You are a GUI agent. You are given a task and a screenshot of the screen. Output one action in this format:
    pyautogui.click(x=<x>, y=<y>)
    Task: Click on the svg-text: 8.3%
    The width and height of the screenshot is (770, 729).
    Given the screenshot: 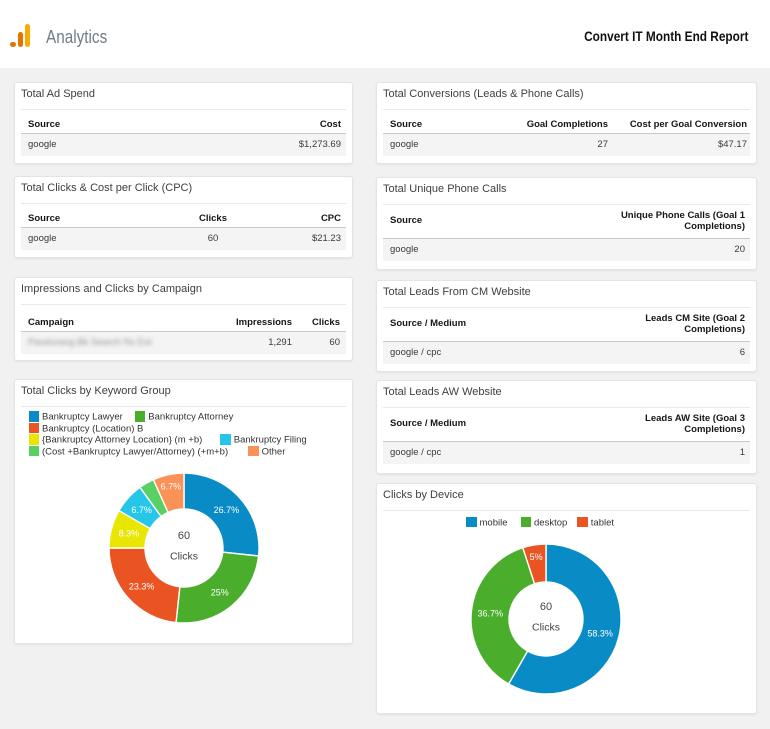 What is the action you would take?
    pyautogui.click(x=129, y=534)
    